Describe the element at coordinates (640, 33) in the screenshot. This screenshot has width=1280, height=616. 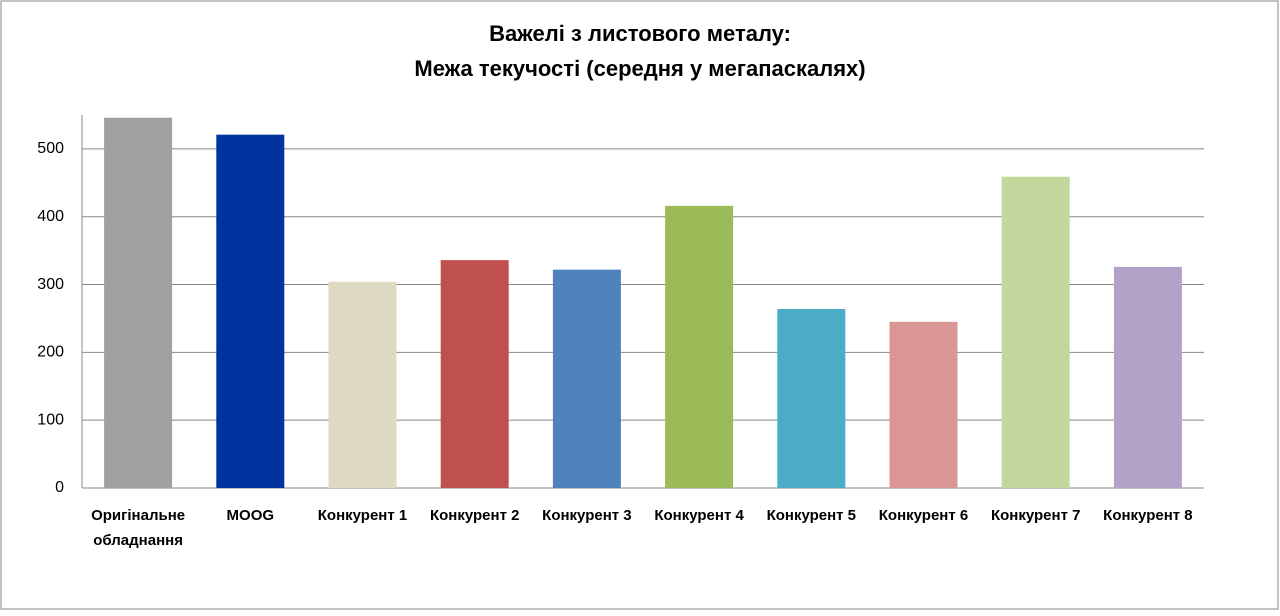
I see `chart-title: Важелі з листового металу:` at that location.